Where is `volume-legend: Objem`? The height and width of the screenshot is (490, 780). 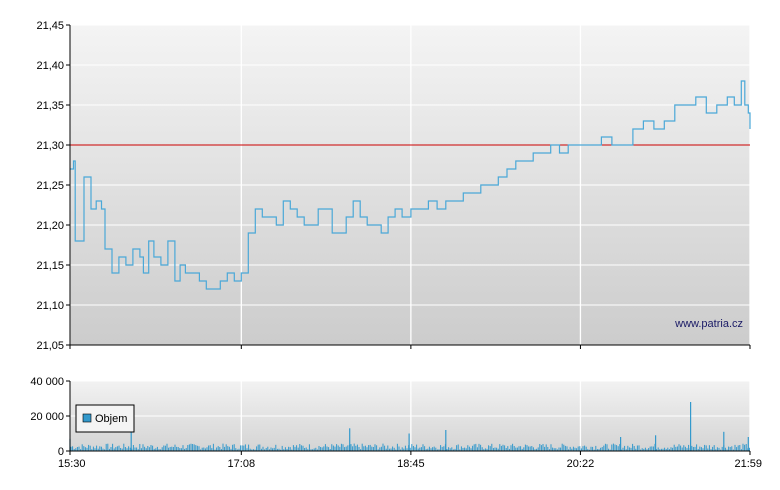 volume-legend: Objem is located at coordinates (105, 418).